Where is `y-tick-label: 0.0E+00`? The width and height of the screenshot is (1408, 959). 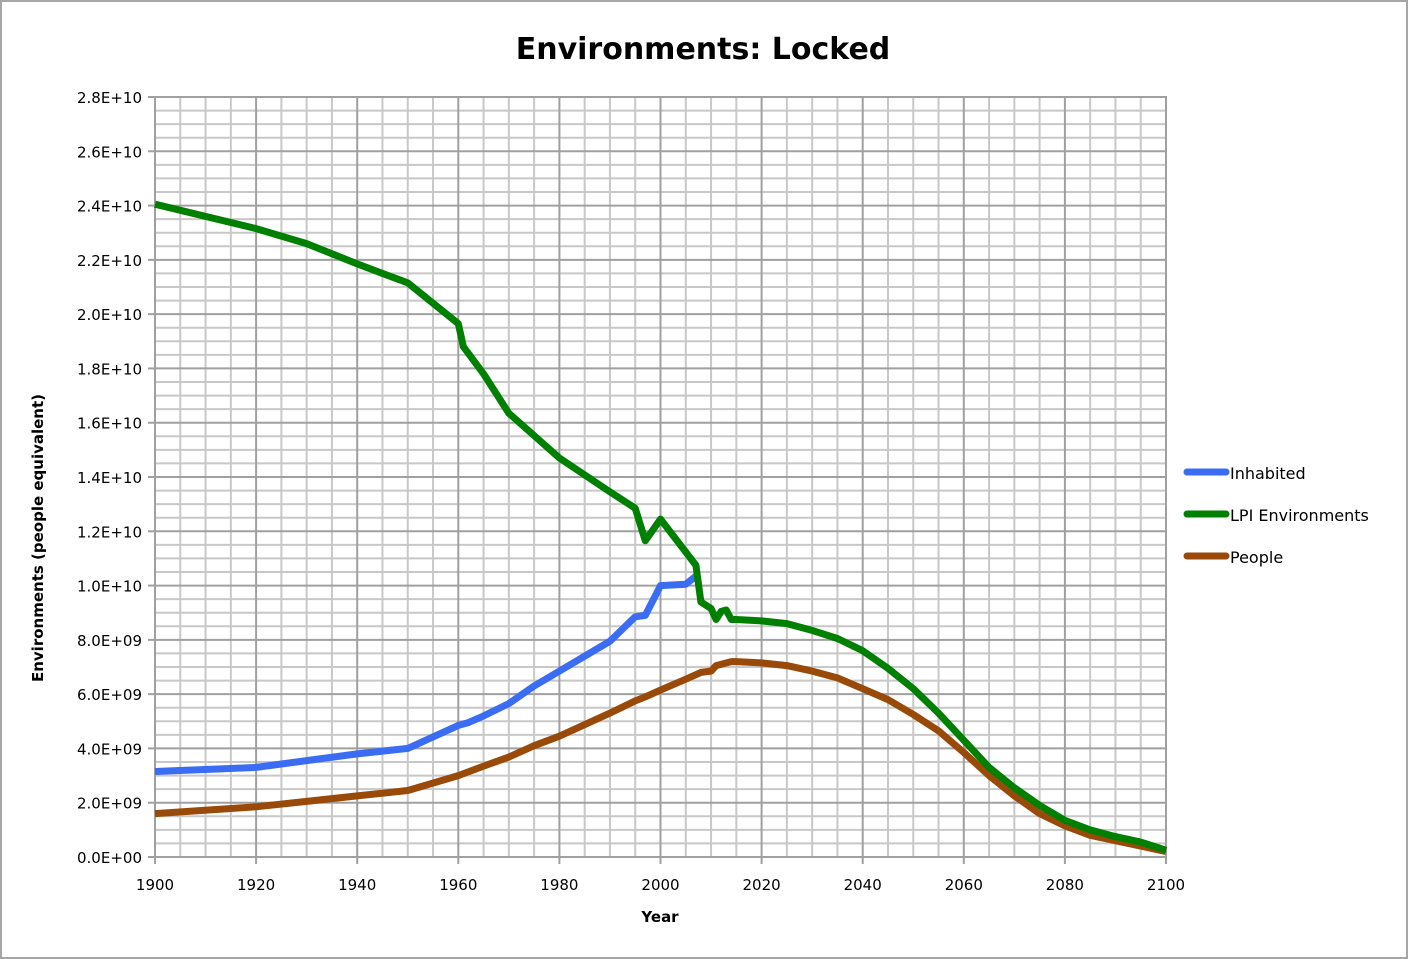
y-tick-label: 0.0E+00 is located at coordinates (109, 858).